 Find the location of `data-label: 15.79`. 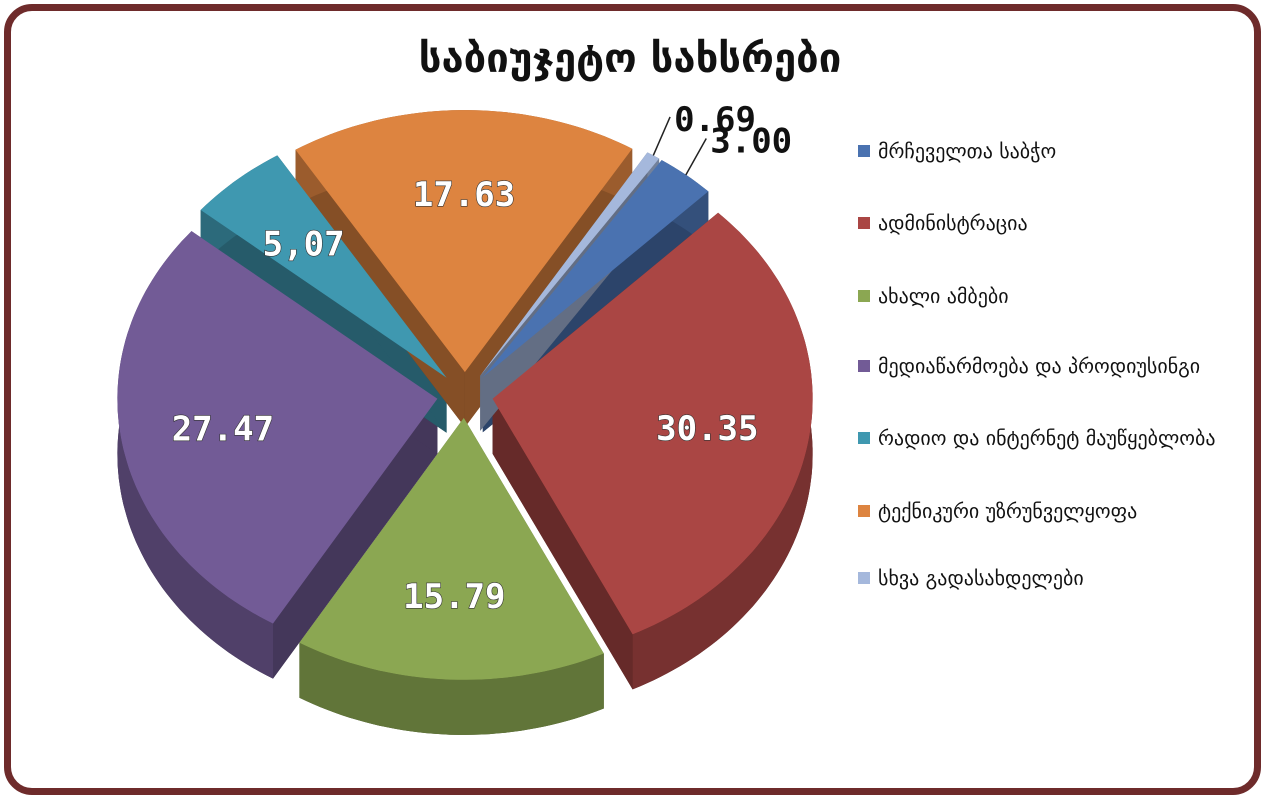

data-label: 15.79 is located at coordinates (454, 597).